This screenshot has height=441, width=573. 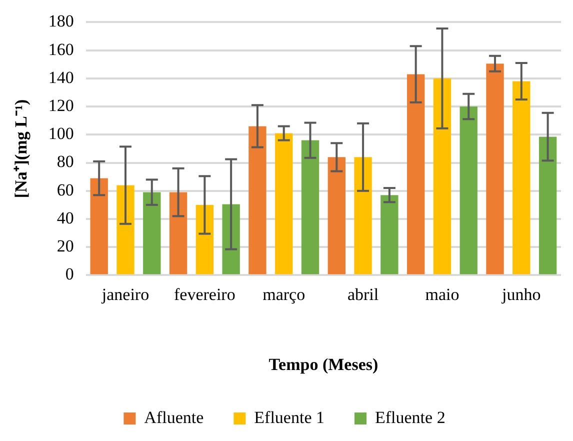 I want to click on x-tick-label: fevereiro, so click(x=205, y=294).